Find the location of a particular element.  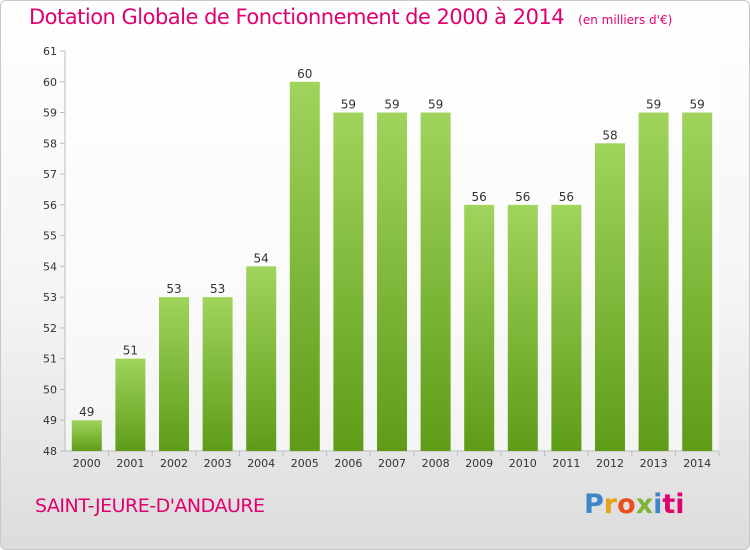

x-tick-label: 2012 is located at coordinates (610, 463).